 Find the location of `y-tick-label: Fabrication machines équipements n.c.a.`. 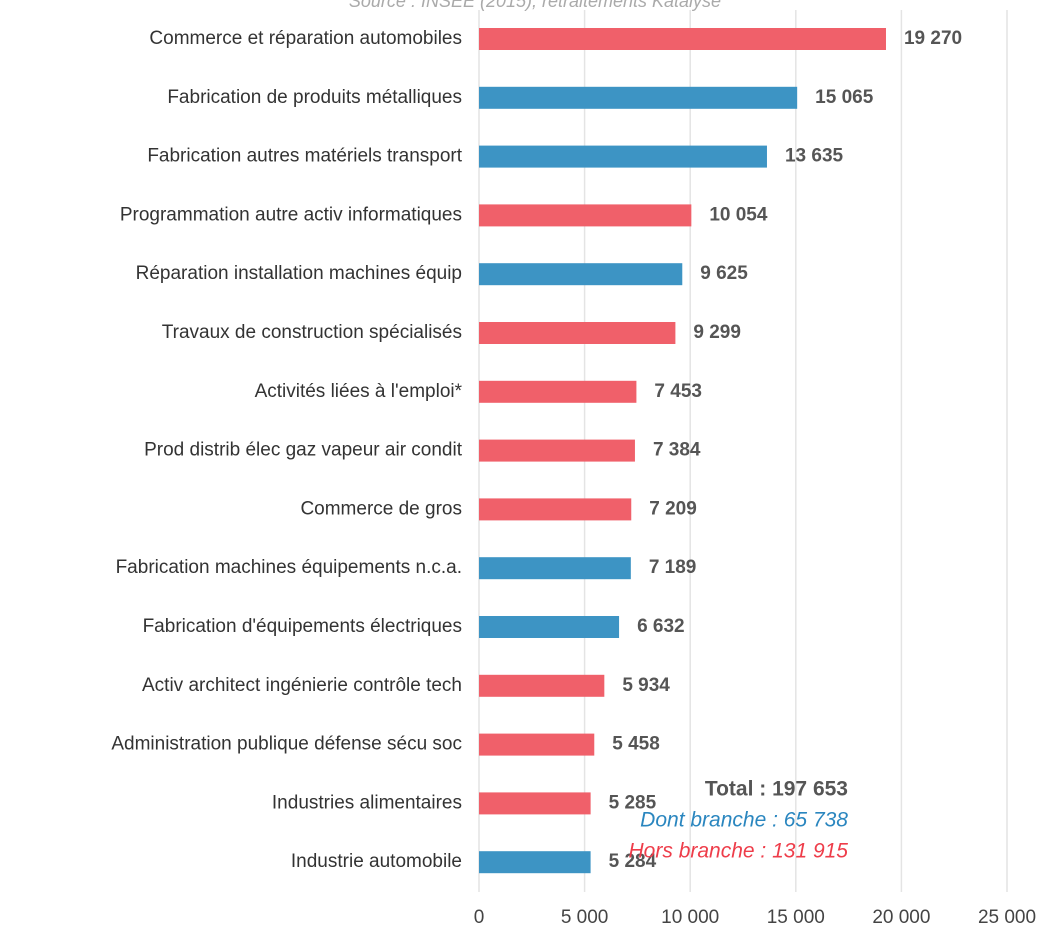

y-tick-label: Fabrication machines équipements n.c.a. is located at coordinates (289, 567).